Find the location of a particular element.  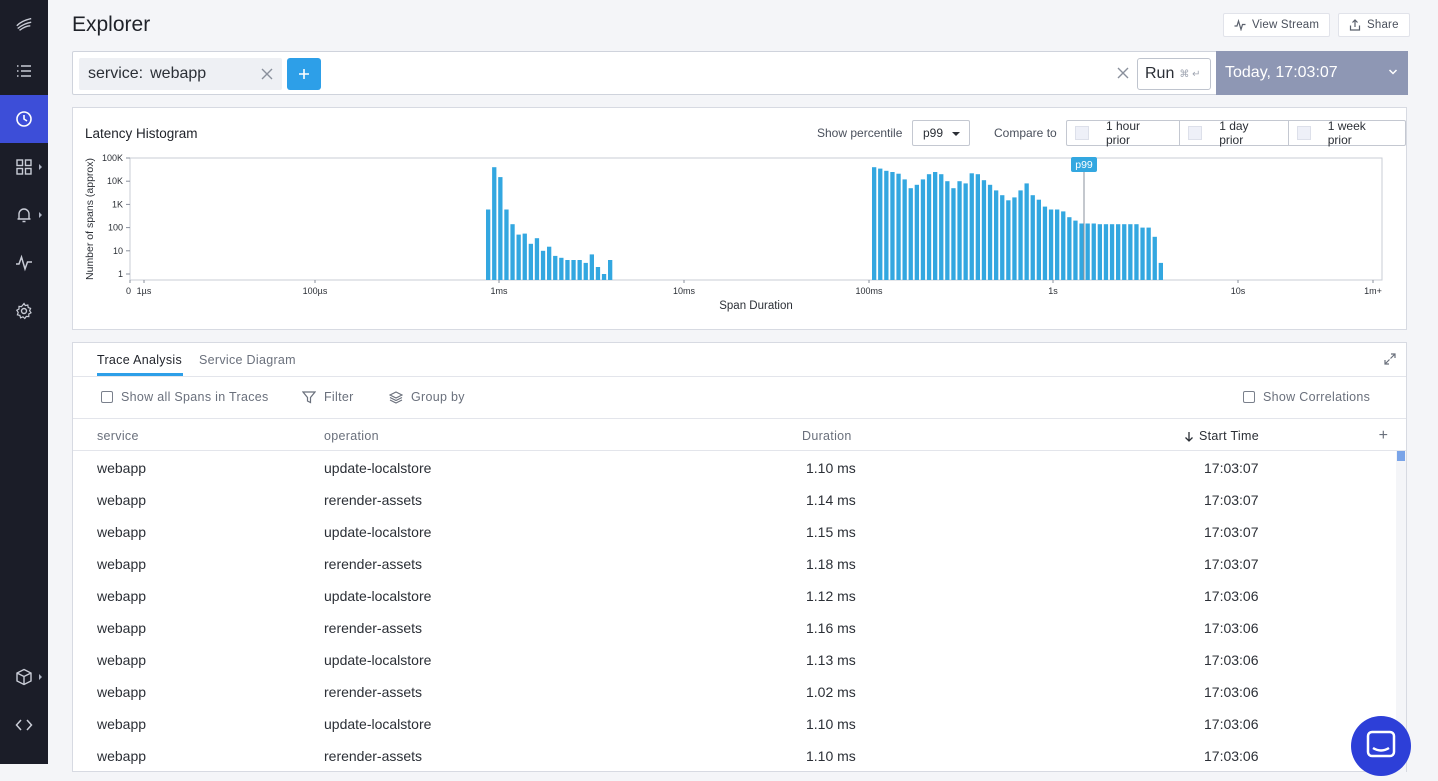

column-header-service: service is located at coordinates (118, 436).